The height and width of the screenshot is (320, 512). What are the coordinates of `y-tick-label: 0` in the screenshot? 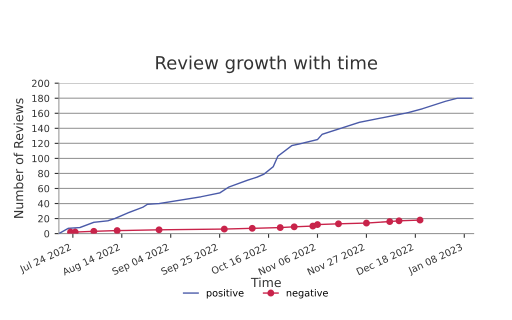 It's located at (47, 234).